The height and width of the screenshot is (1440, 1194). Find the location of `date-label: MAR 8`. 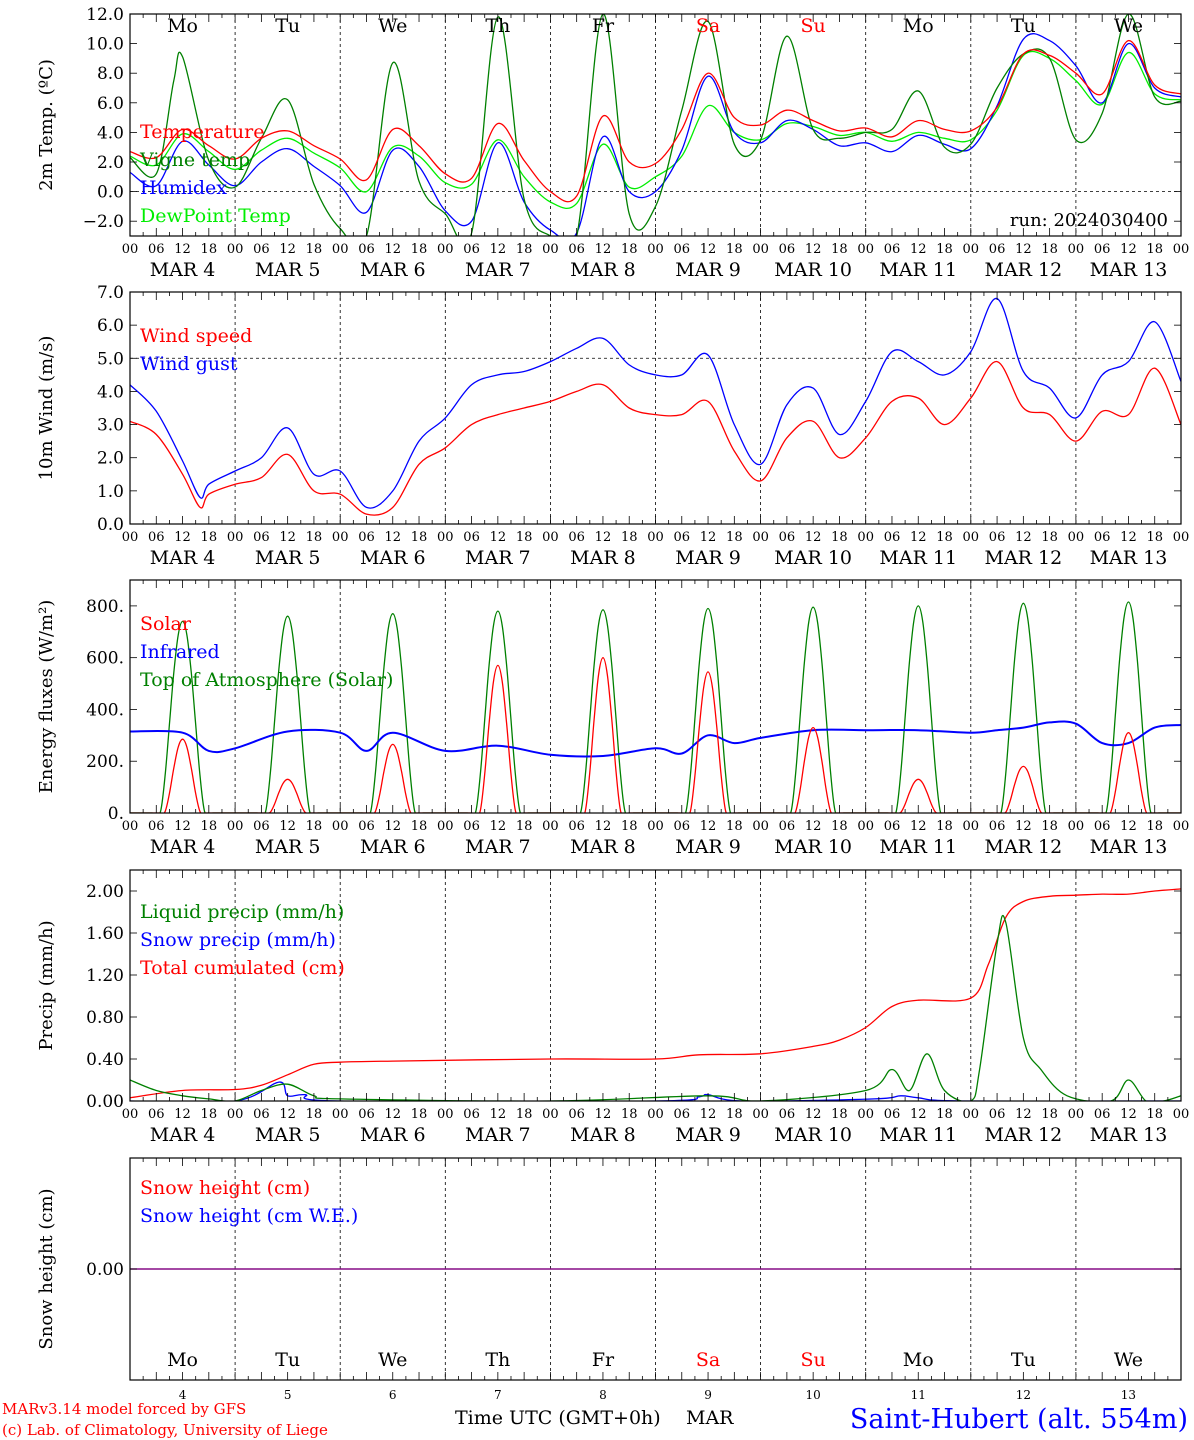

date-label: MAR 8 is located at coordinates (603, 270).